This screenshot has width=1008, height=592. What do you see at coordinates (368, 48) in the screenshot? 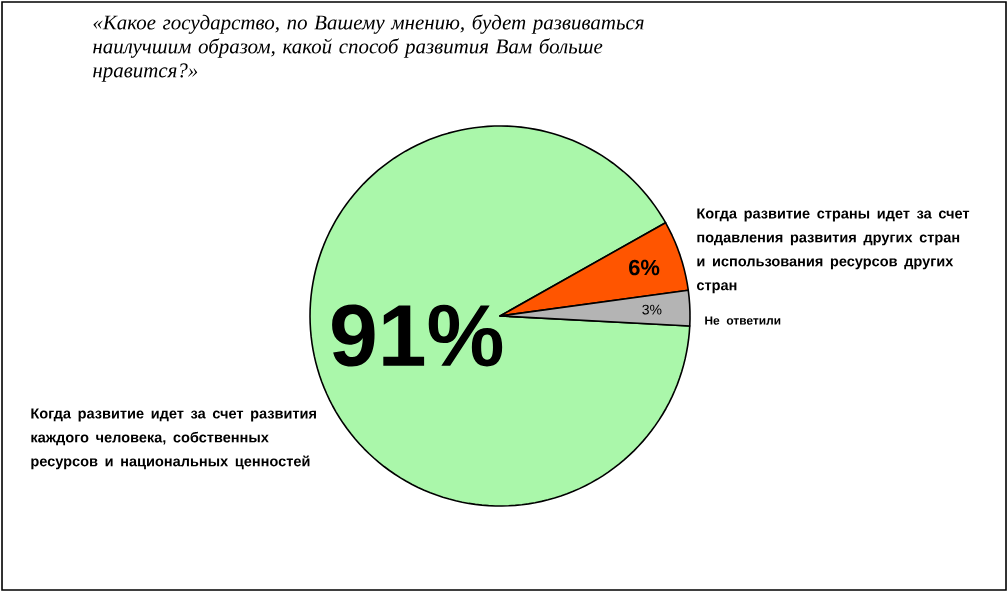
I see `chart-title: «Какое государство, по Вашему мнению, будет развиваться наилучшим образом, какой способ развития Вам больше нравится?»` at bounding box center [368, 48].